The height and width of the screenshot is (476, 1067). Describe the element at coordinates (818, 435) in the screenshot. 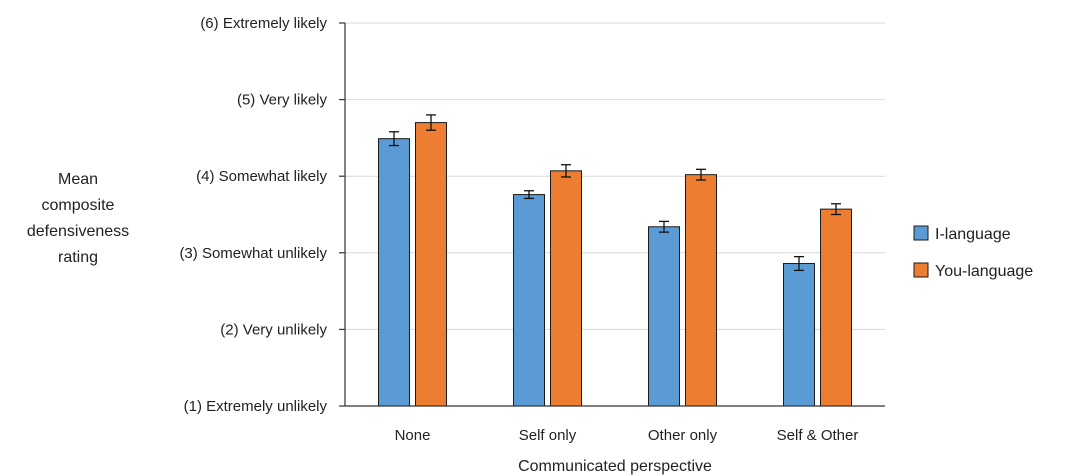

I see `x-tick-label: Self & Other` at that location.